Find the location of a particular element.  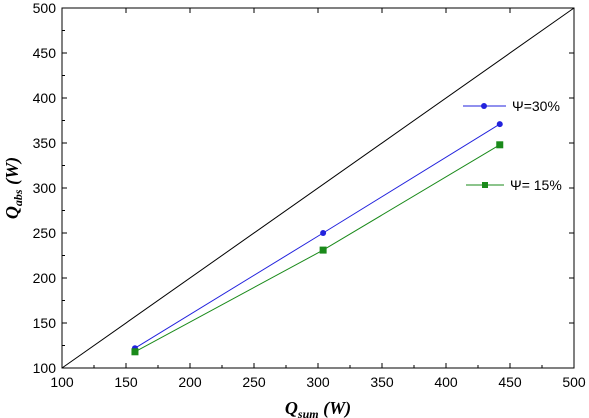

x-tick-label: 350 is located at coordinates (382, 382).